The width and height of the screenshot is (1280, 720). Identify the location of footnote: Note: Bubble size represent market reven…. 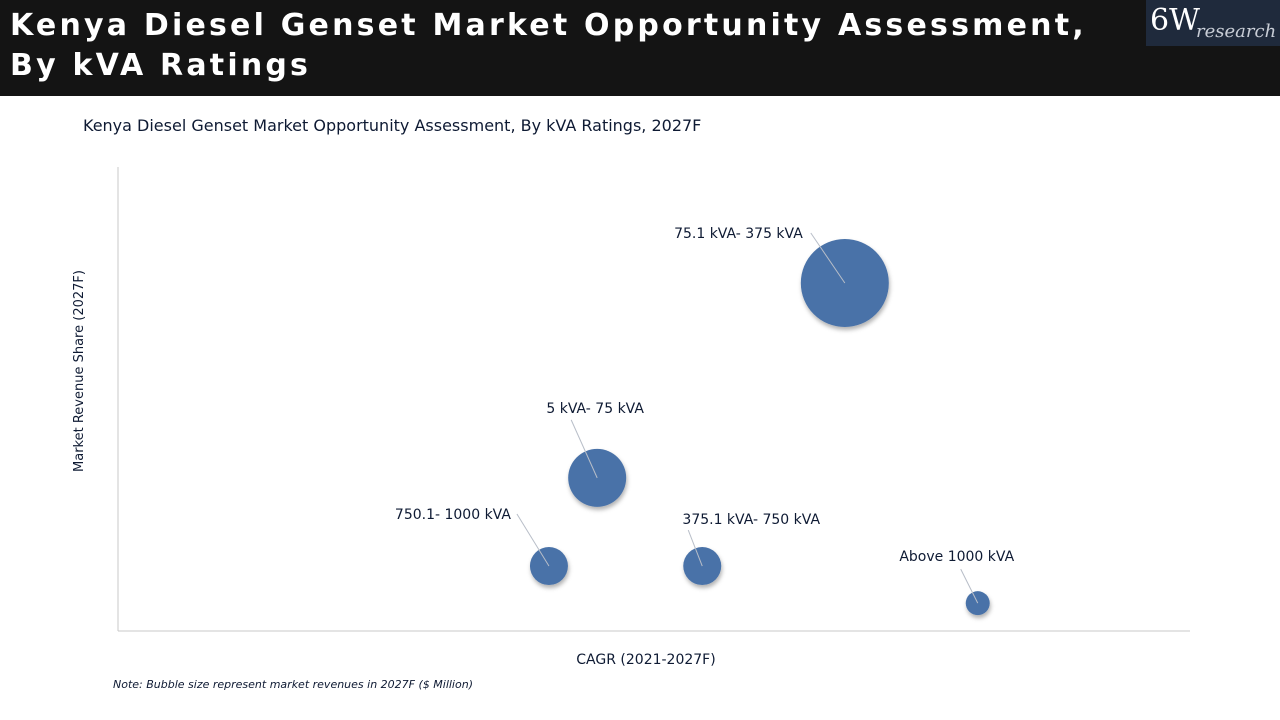
(293, 684).